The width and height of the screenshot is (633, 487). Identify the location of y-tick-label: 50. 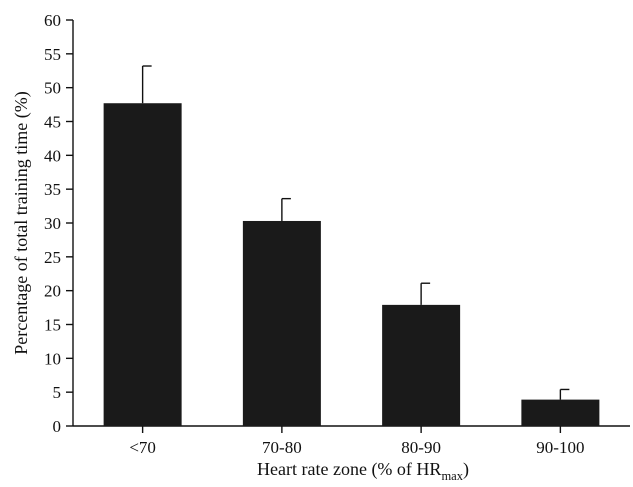
(52, 88).